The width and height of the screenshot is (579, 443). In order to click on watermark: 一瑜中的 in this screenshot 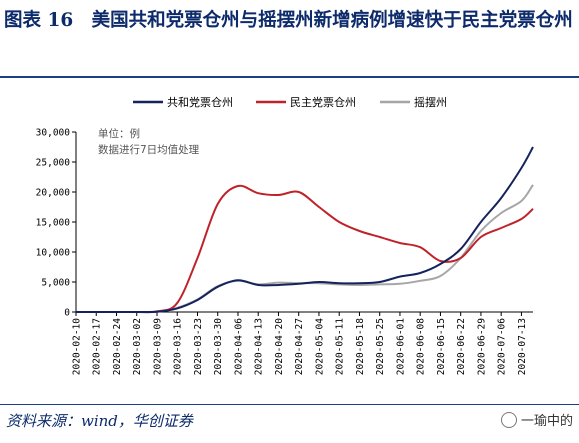, I will do `click(536, 419)`.